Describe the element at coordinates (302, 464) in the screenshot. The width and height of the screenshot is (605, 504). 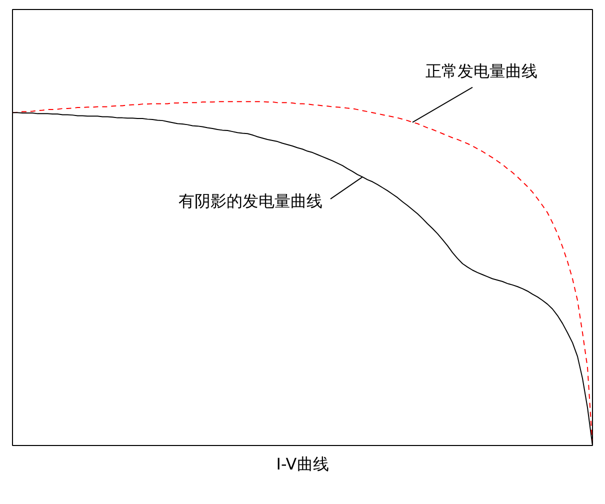
I see `text: I-V曲线` at that location.